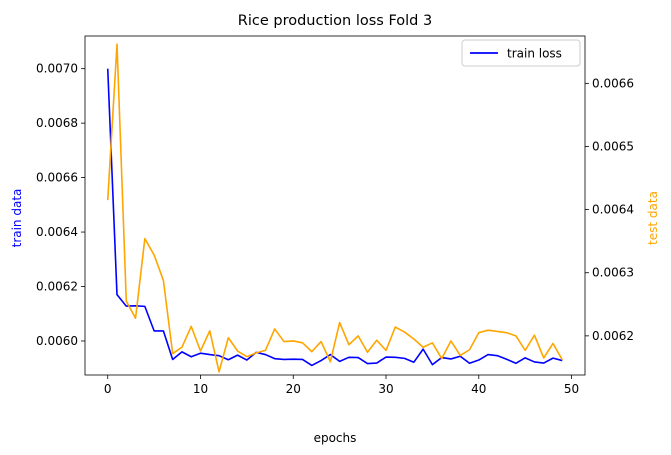  What do you see at coordinates (17, 218) in the screenshot?
I see `left-y-axis-label: train data` at bounding box center [17, 218].